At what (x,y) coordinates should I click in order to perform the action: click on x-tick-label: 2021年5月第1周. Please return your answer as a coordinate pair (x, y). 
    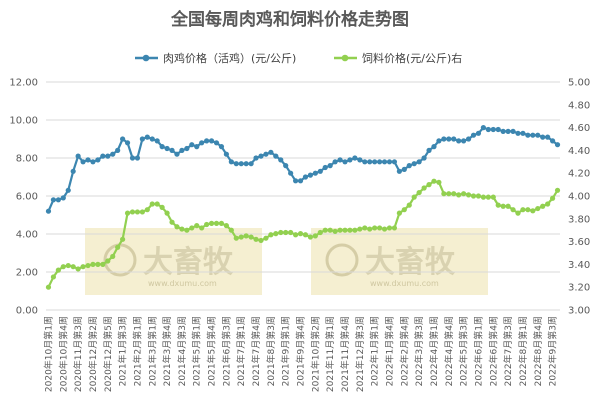
    Looking at the image, I should click on (197, 351).